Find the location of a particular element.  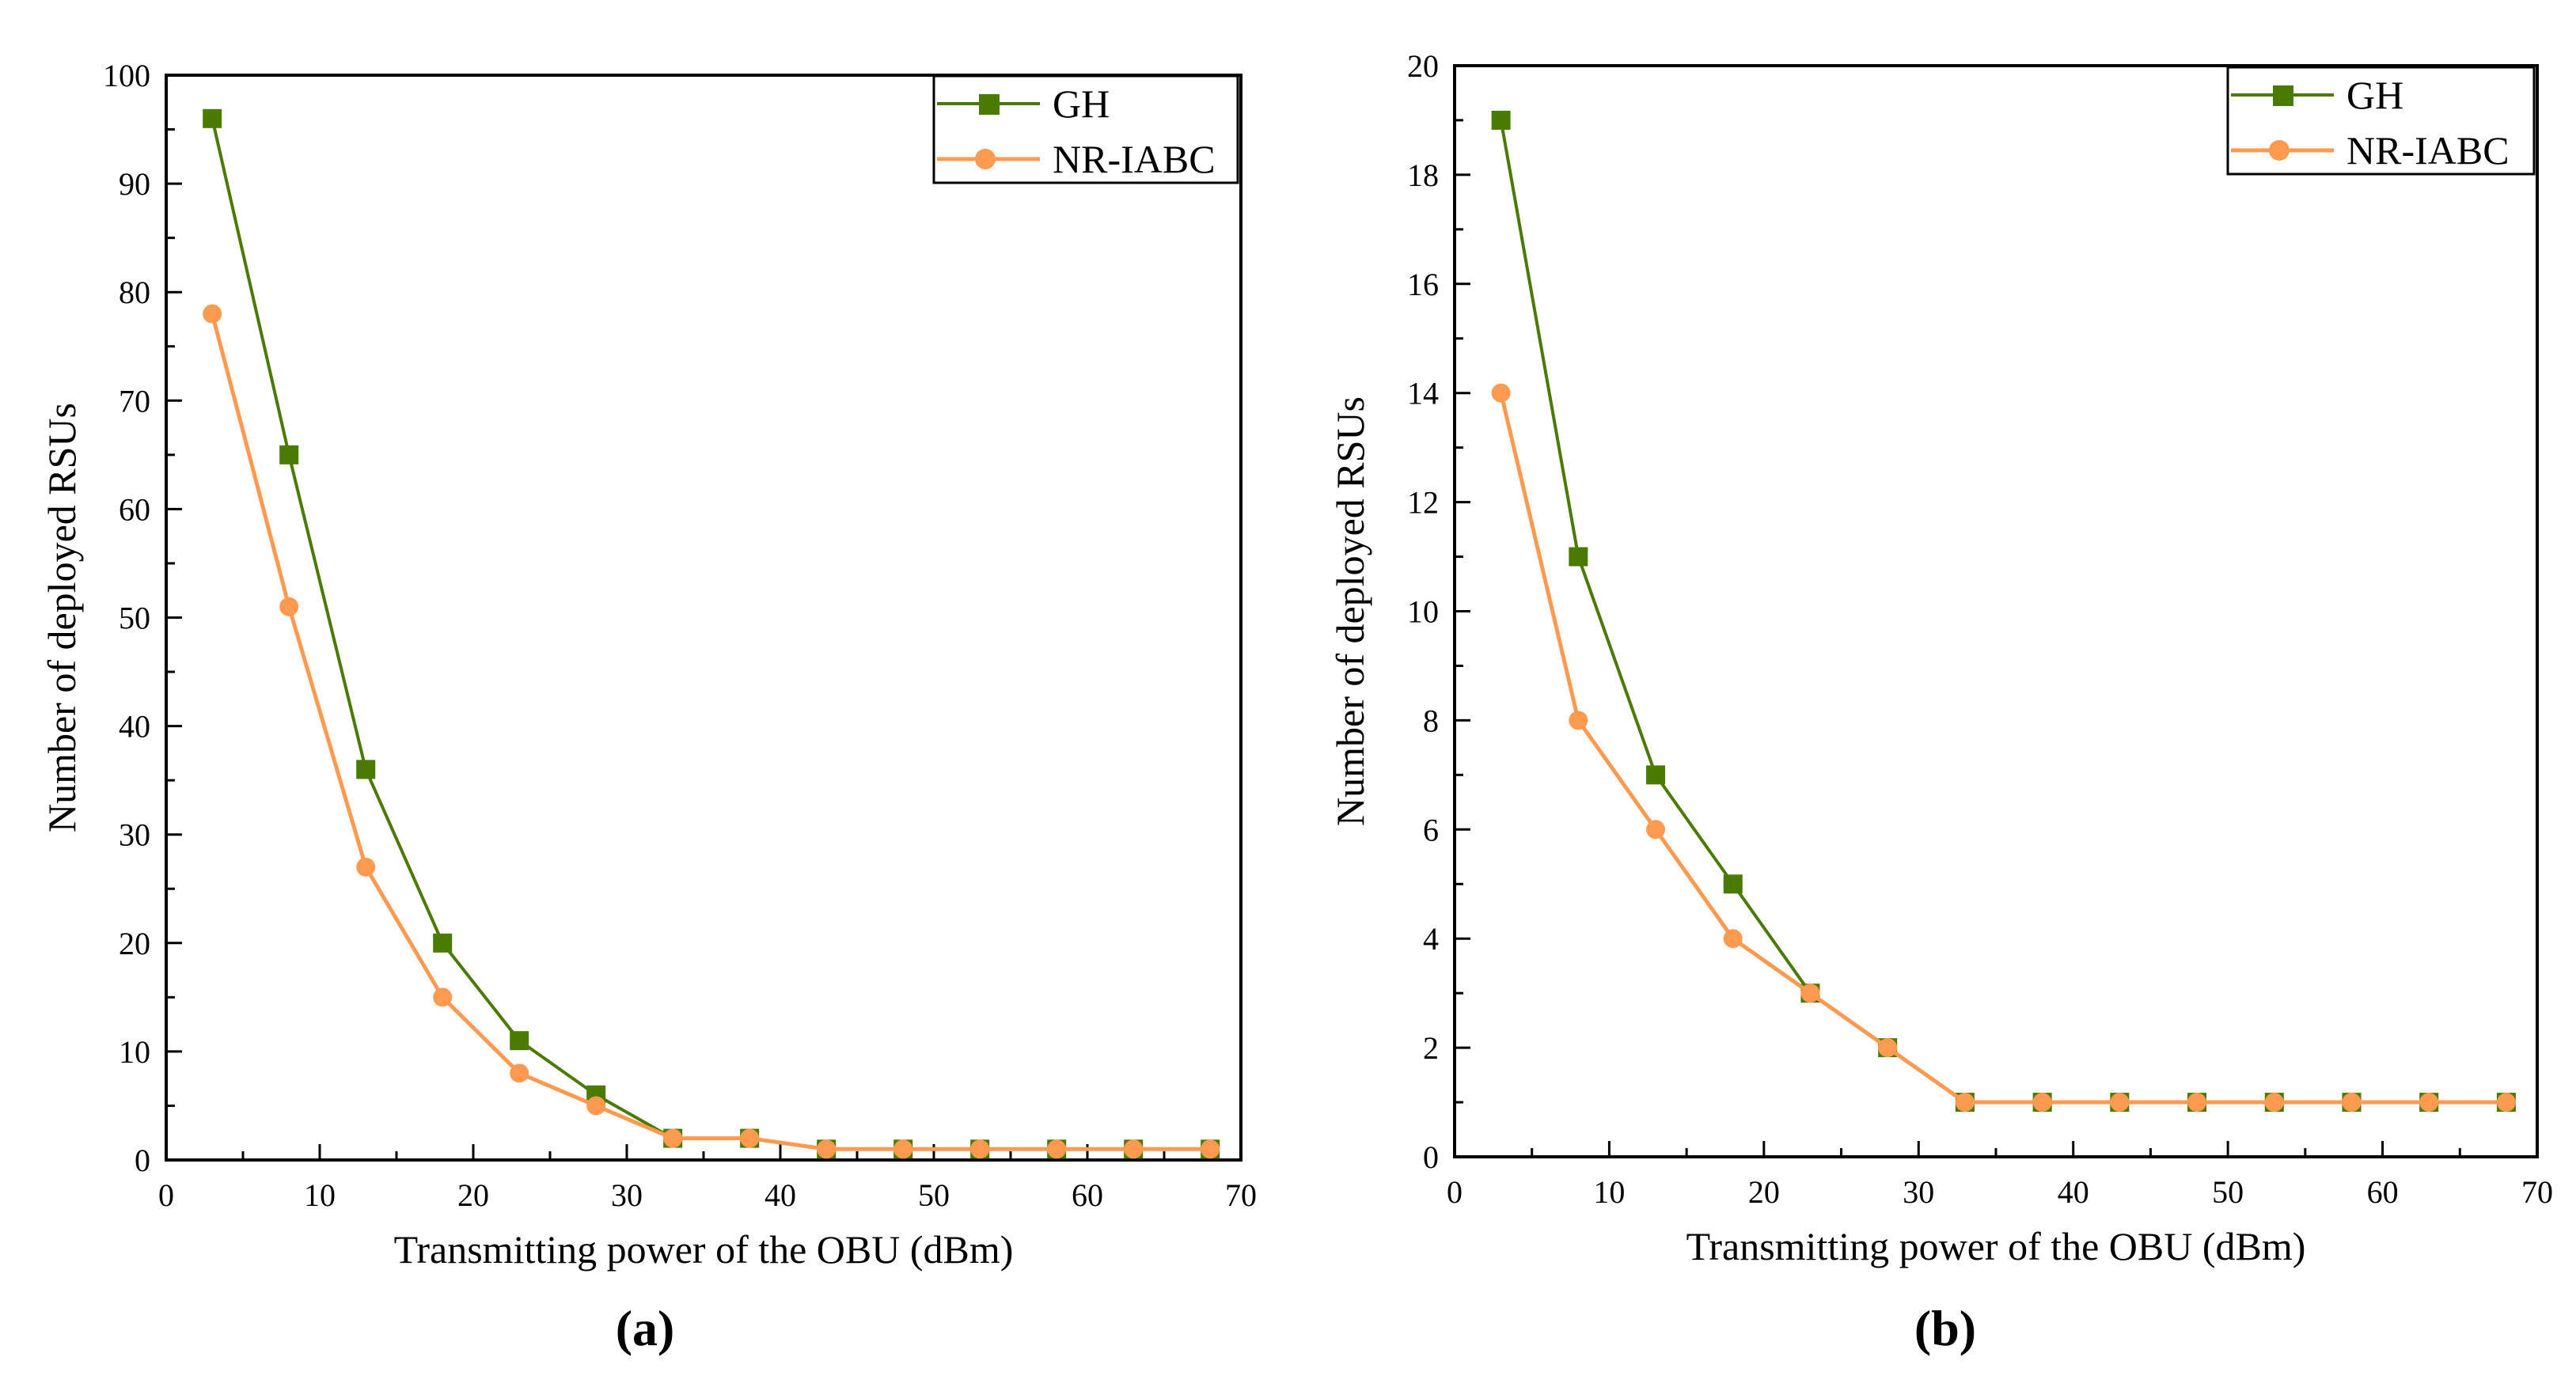

y-tick-label: 70 is located at coordinates (134, 401).